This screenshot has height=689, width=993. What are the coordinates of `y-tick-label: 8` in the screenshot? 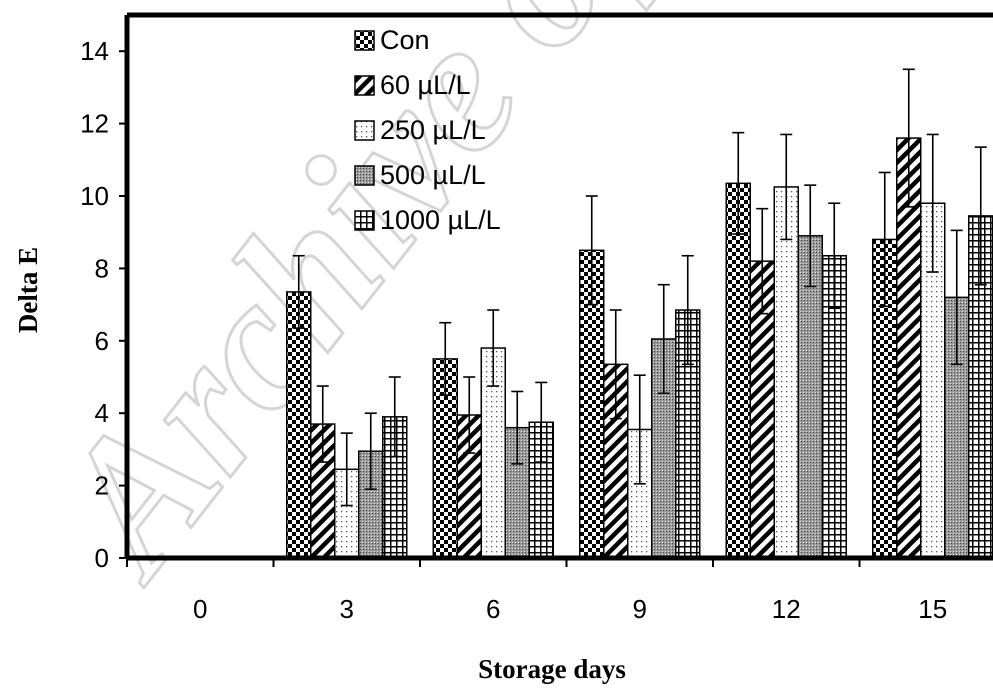 It's located at (102, 268).